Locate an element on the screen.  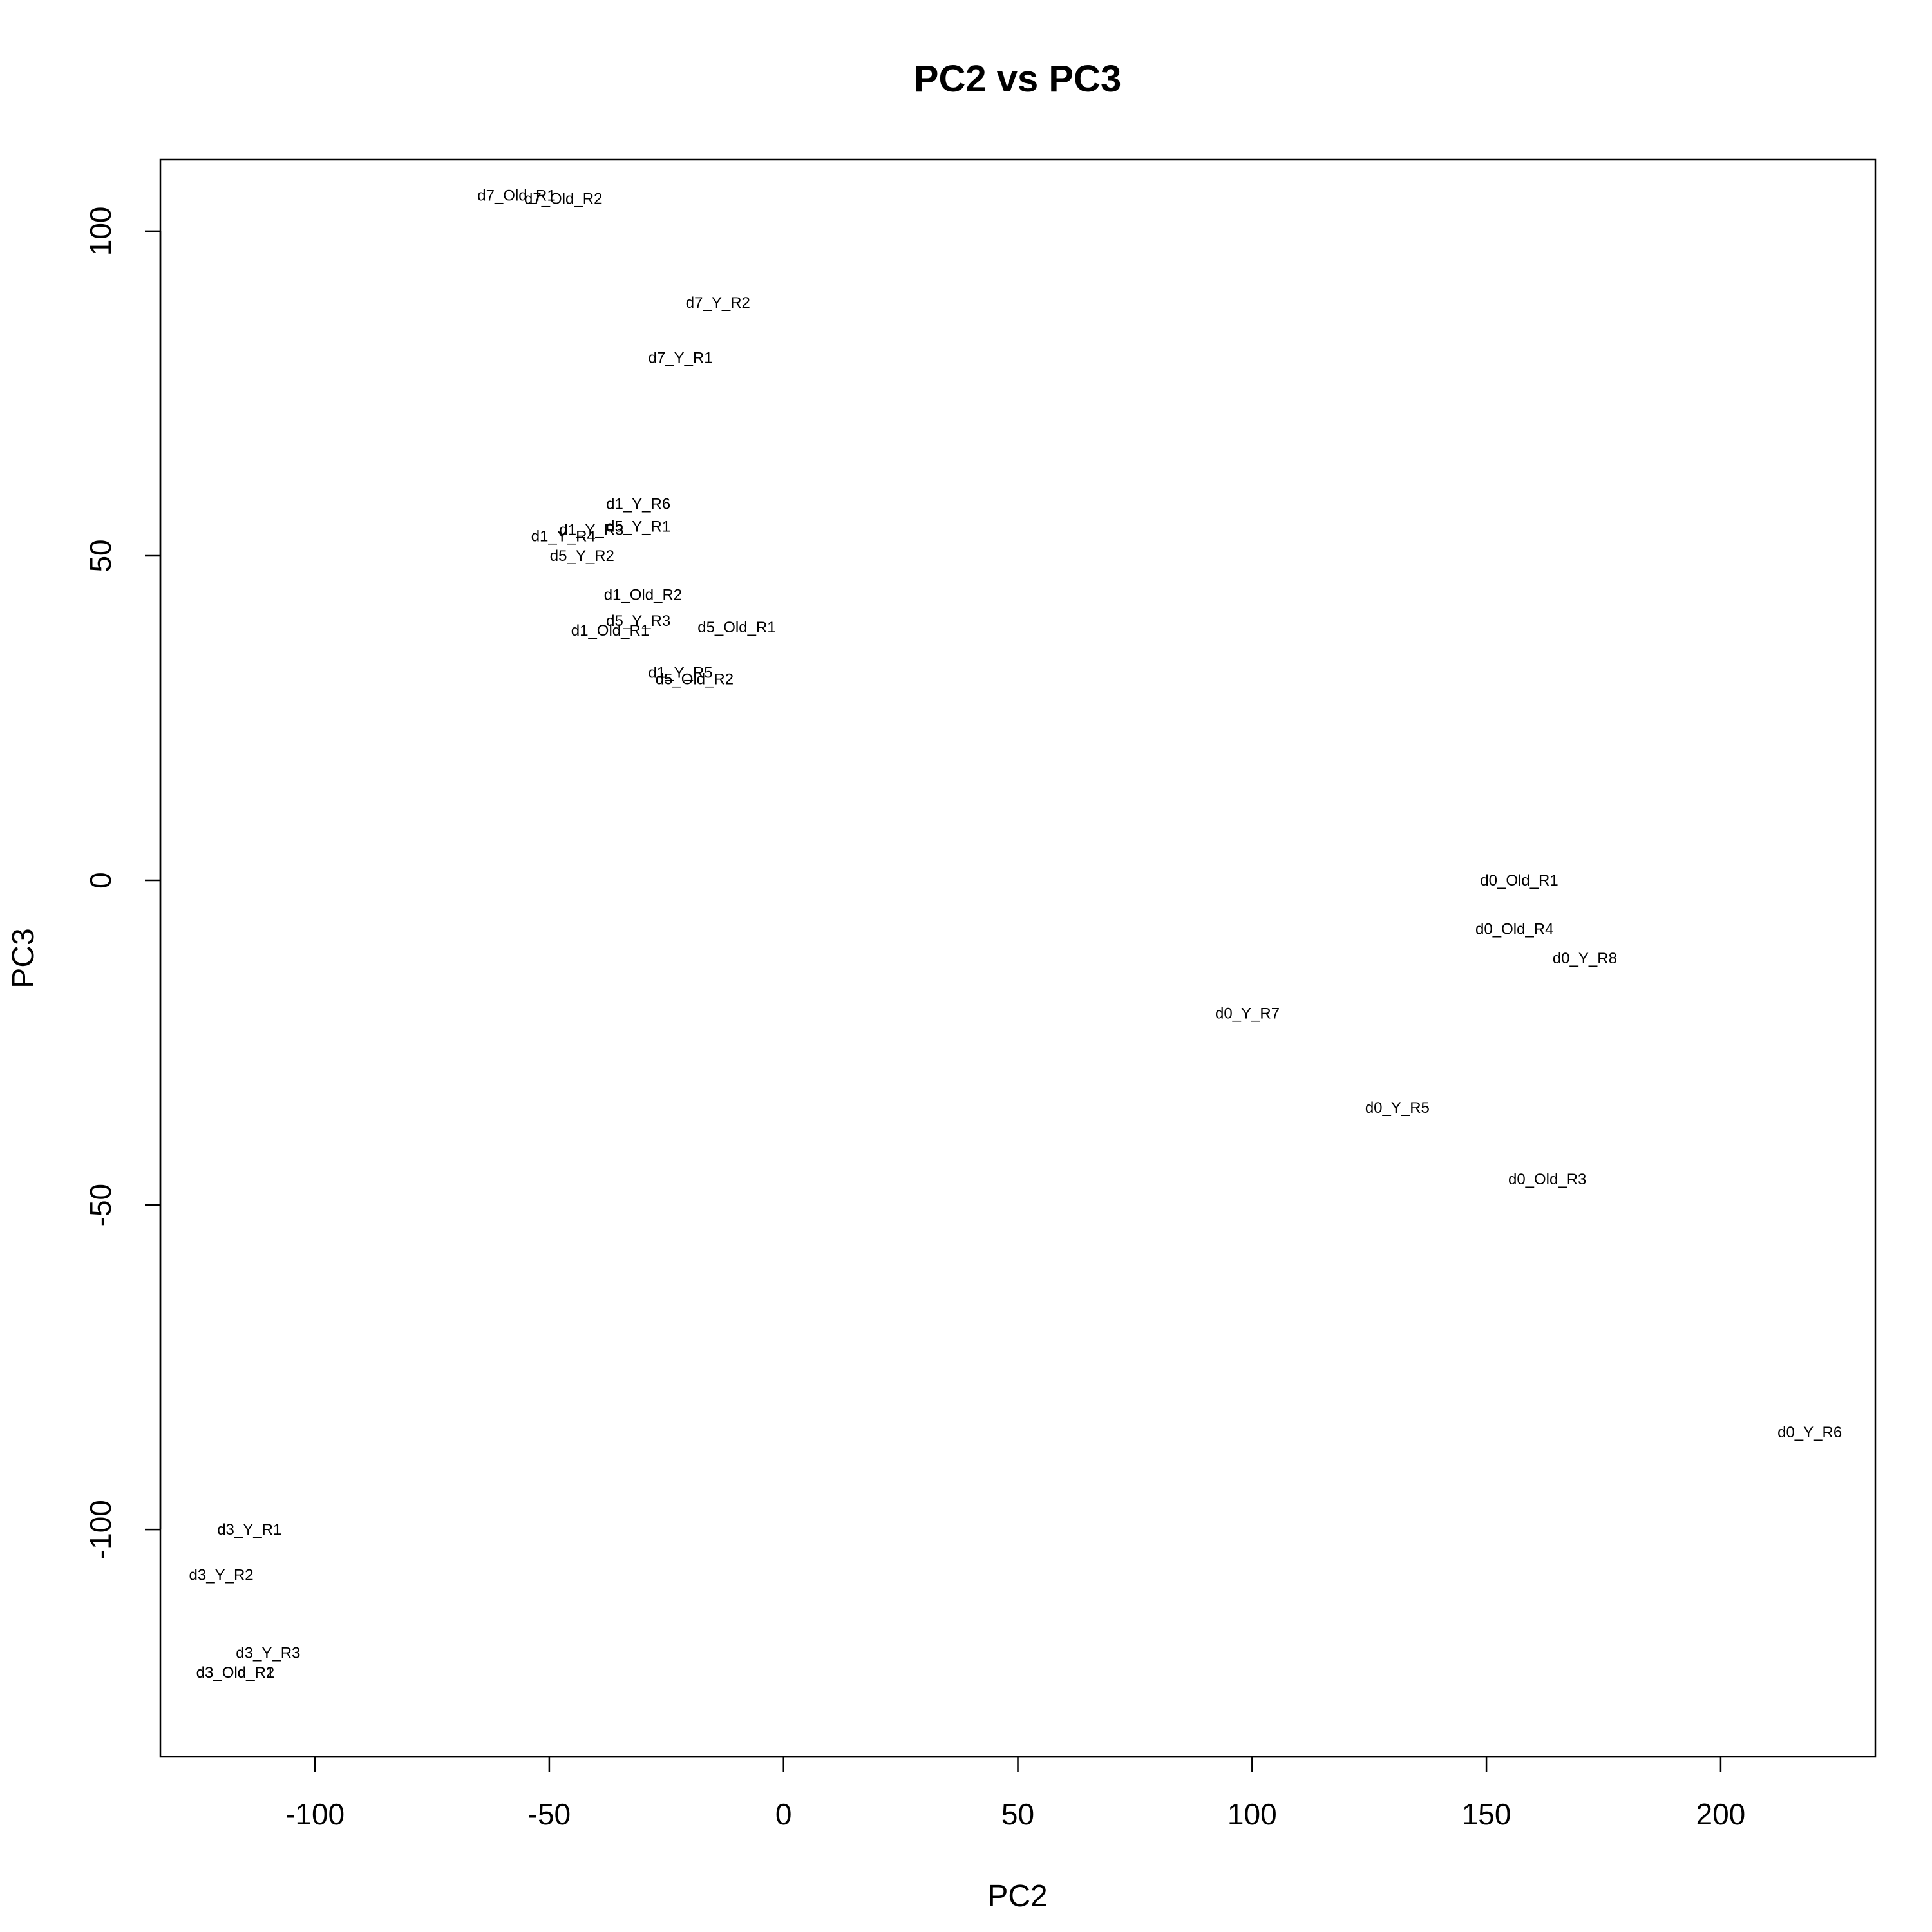
x-tick-label: 150 is located at coordinates (1486, 1814).